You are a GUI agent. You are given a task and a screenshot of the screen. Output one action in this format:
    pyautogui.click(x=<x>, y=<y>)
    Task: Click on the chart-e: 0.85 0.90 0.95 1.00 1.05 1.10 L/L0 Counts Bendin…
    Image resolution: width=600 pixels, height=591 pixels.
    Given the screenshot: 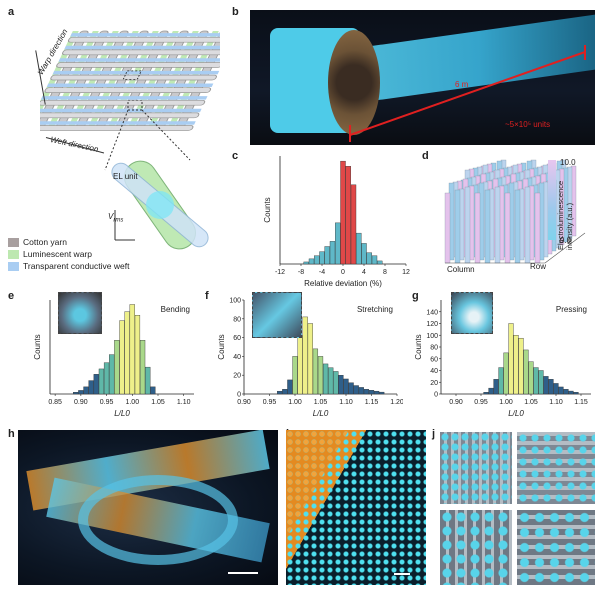 What is the action you would take?
    pyautogui.click(x=113, y=359)
    